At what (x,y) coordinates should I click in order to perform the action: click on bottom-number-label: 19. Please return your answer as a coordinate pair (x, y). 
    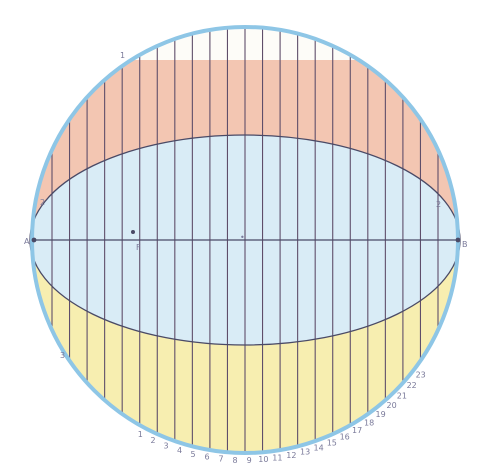
    Looking at the image, I should click on (381, 414).